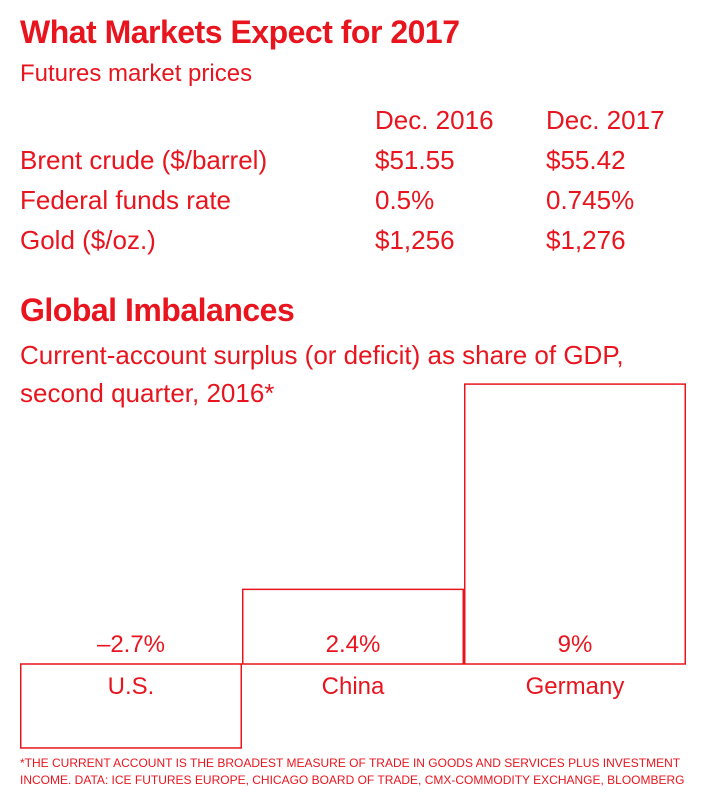  What do you see at coordinates (147, 393) in the screenshot?
I see `imbalances-subtitle-line-2: second quarter, 2016*` at bounding box center [147, 393].